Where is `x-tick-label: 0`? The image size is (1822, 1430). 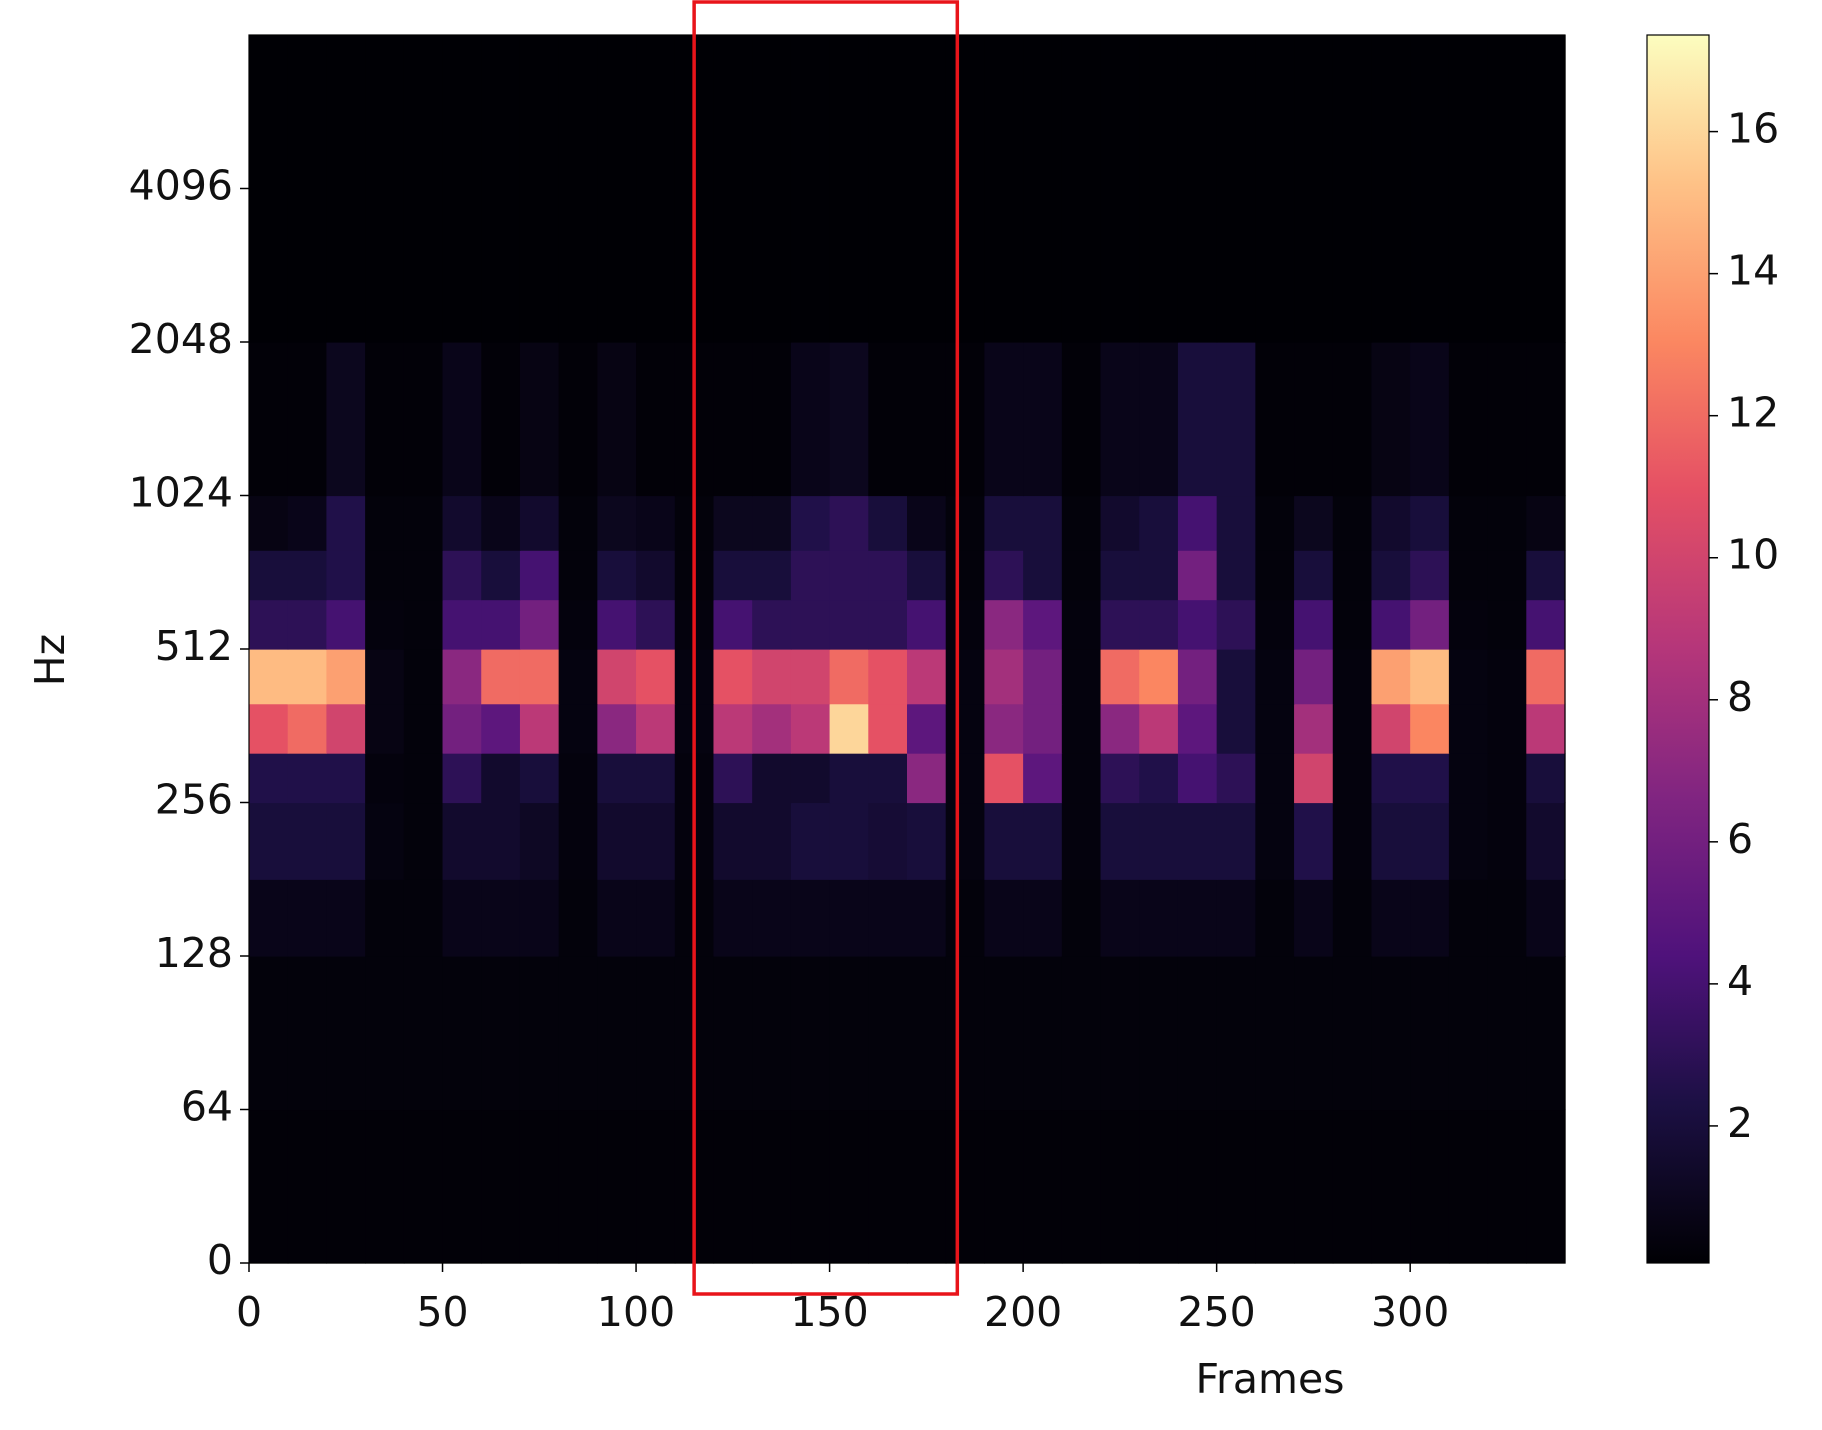 x-tick-label: 0 is located at coordinates (249, 1312).